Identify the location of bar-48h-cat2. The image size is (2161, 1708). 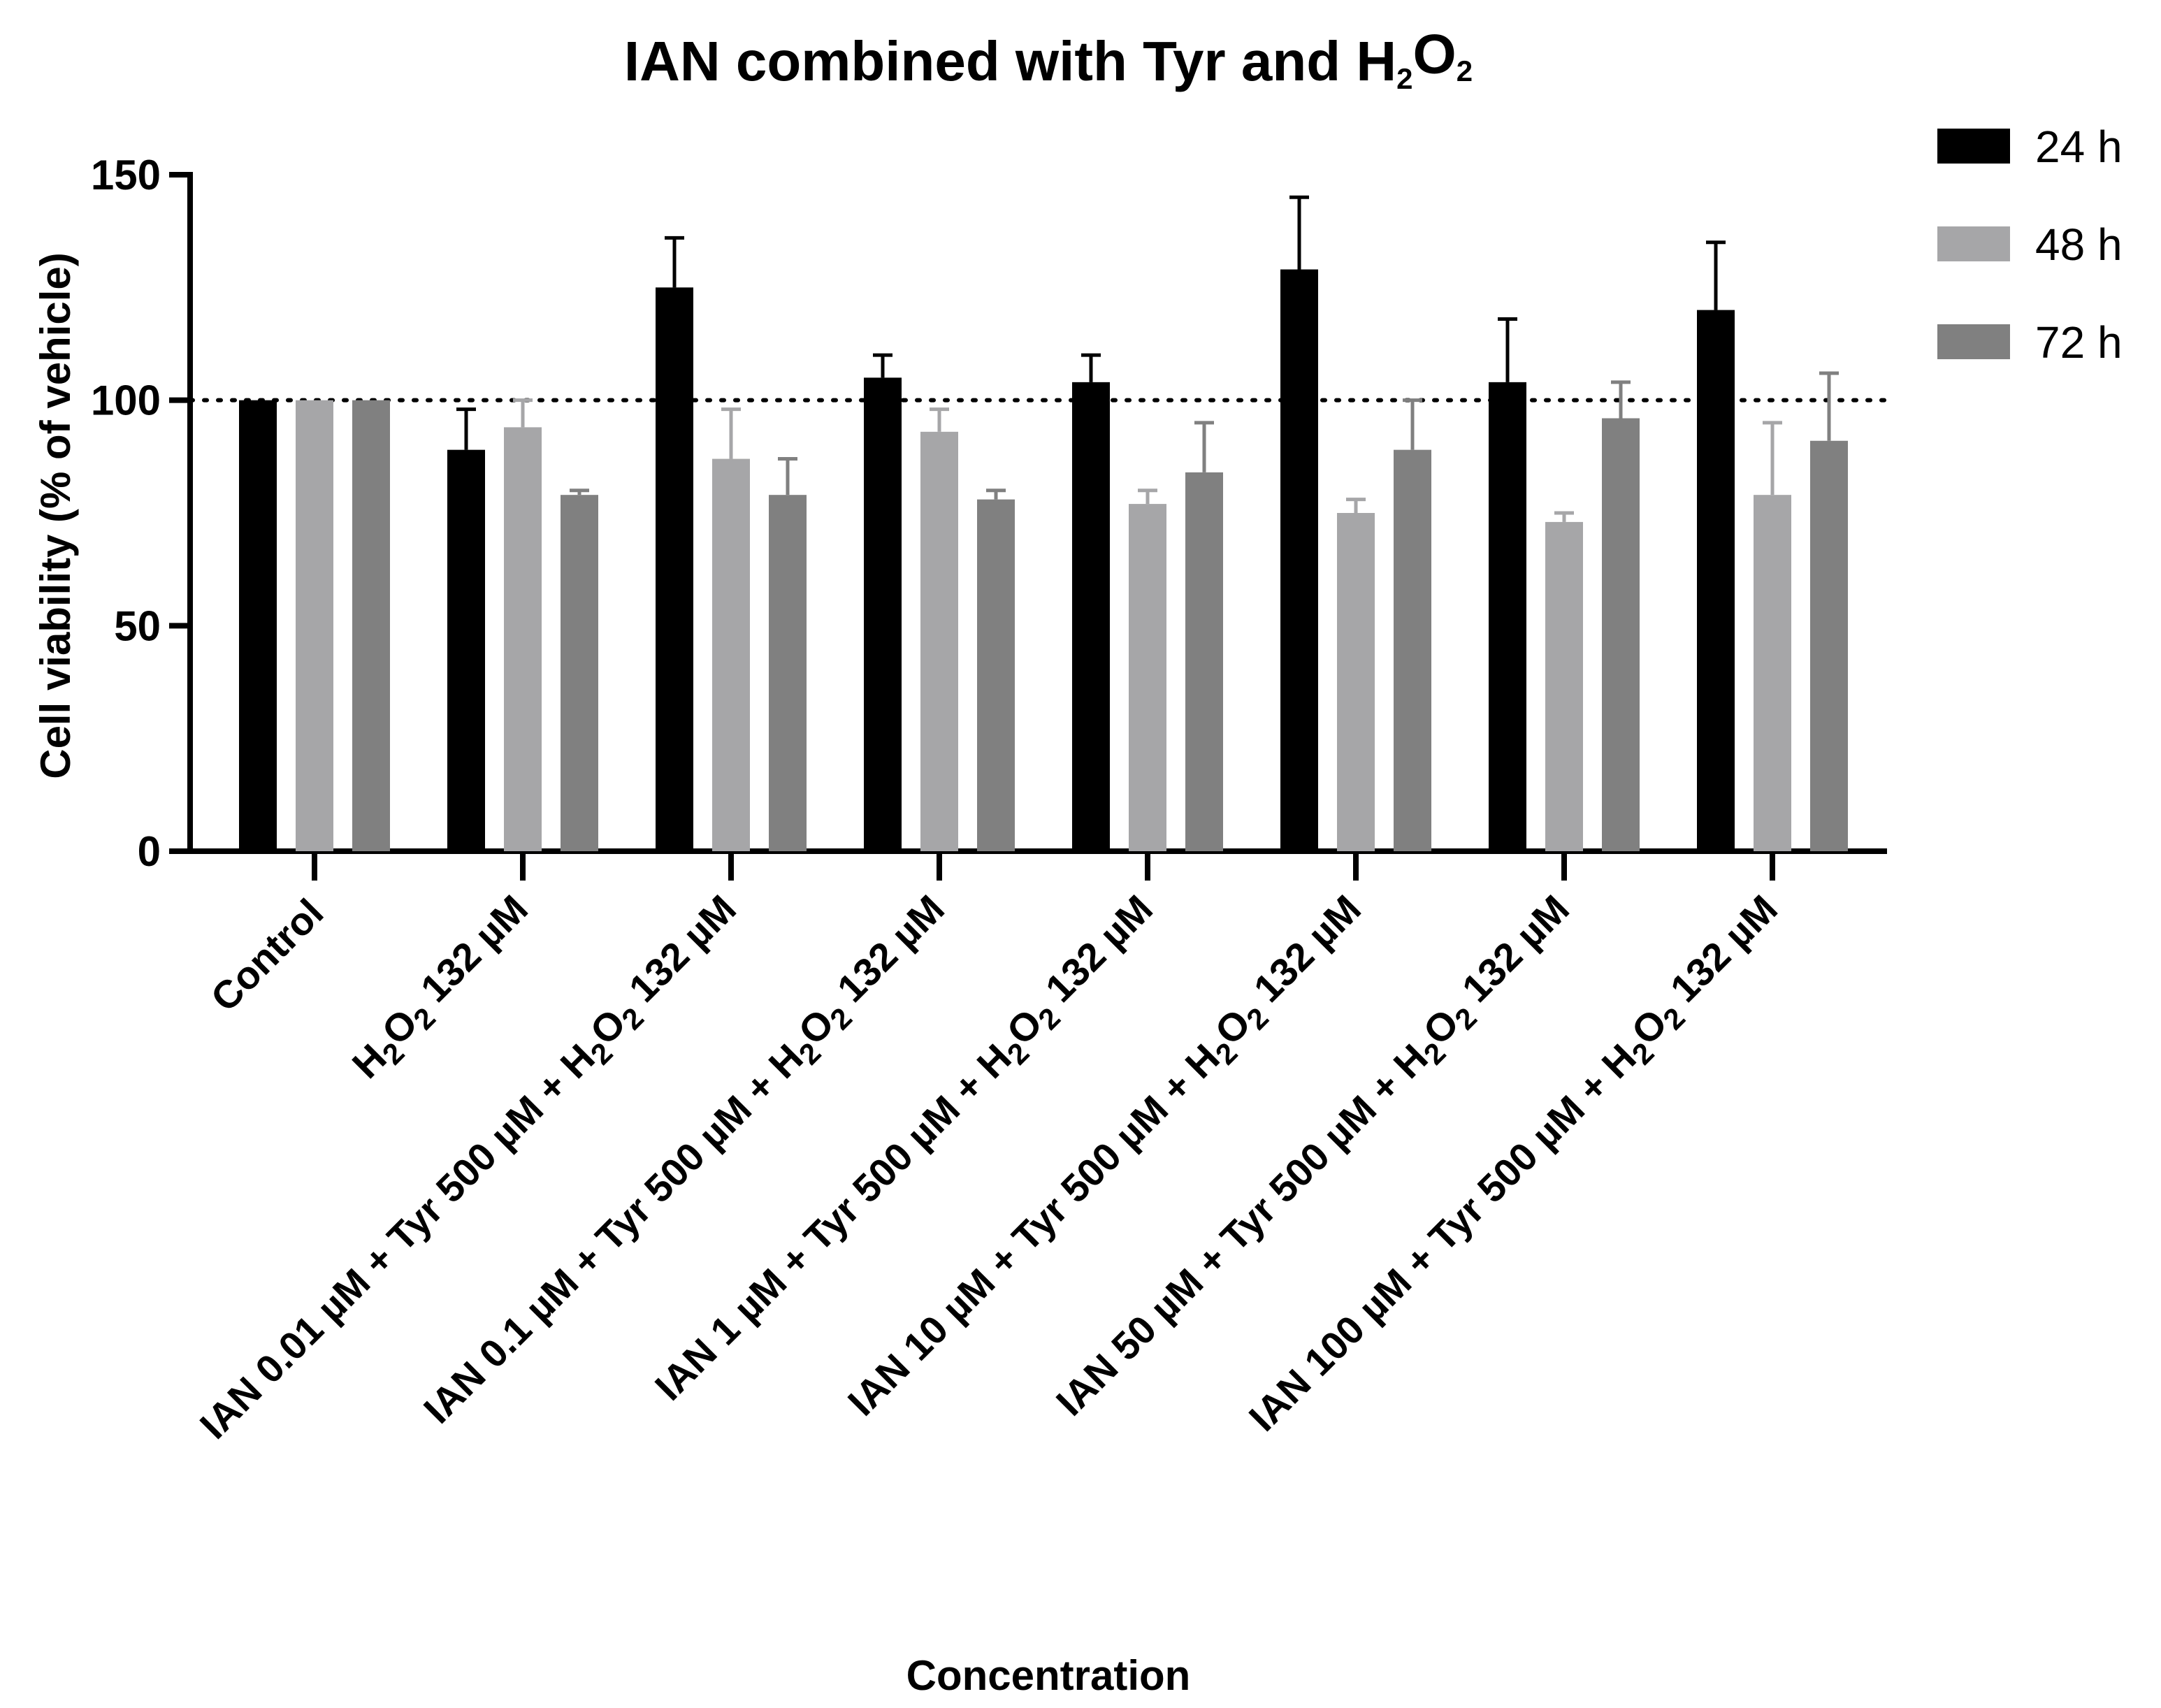
(731, 654).